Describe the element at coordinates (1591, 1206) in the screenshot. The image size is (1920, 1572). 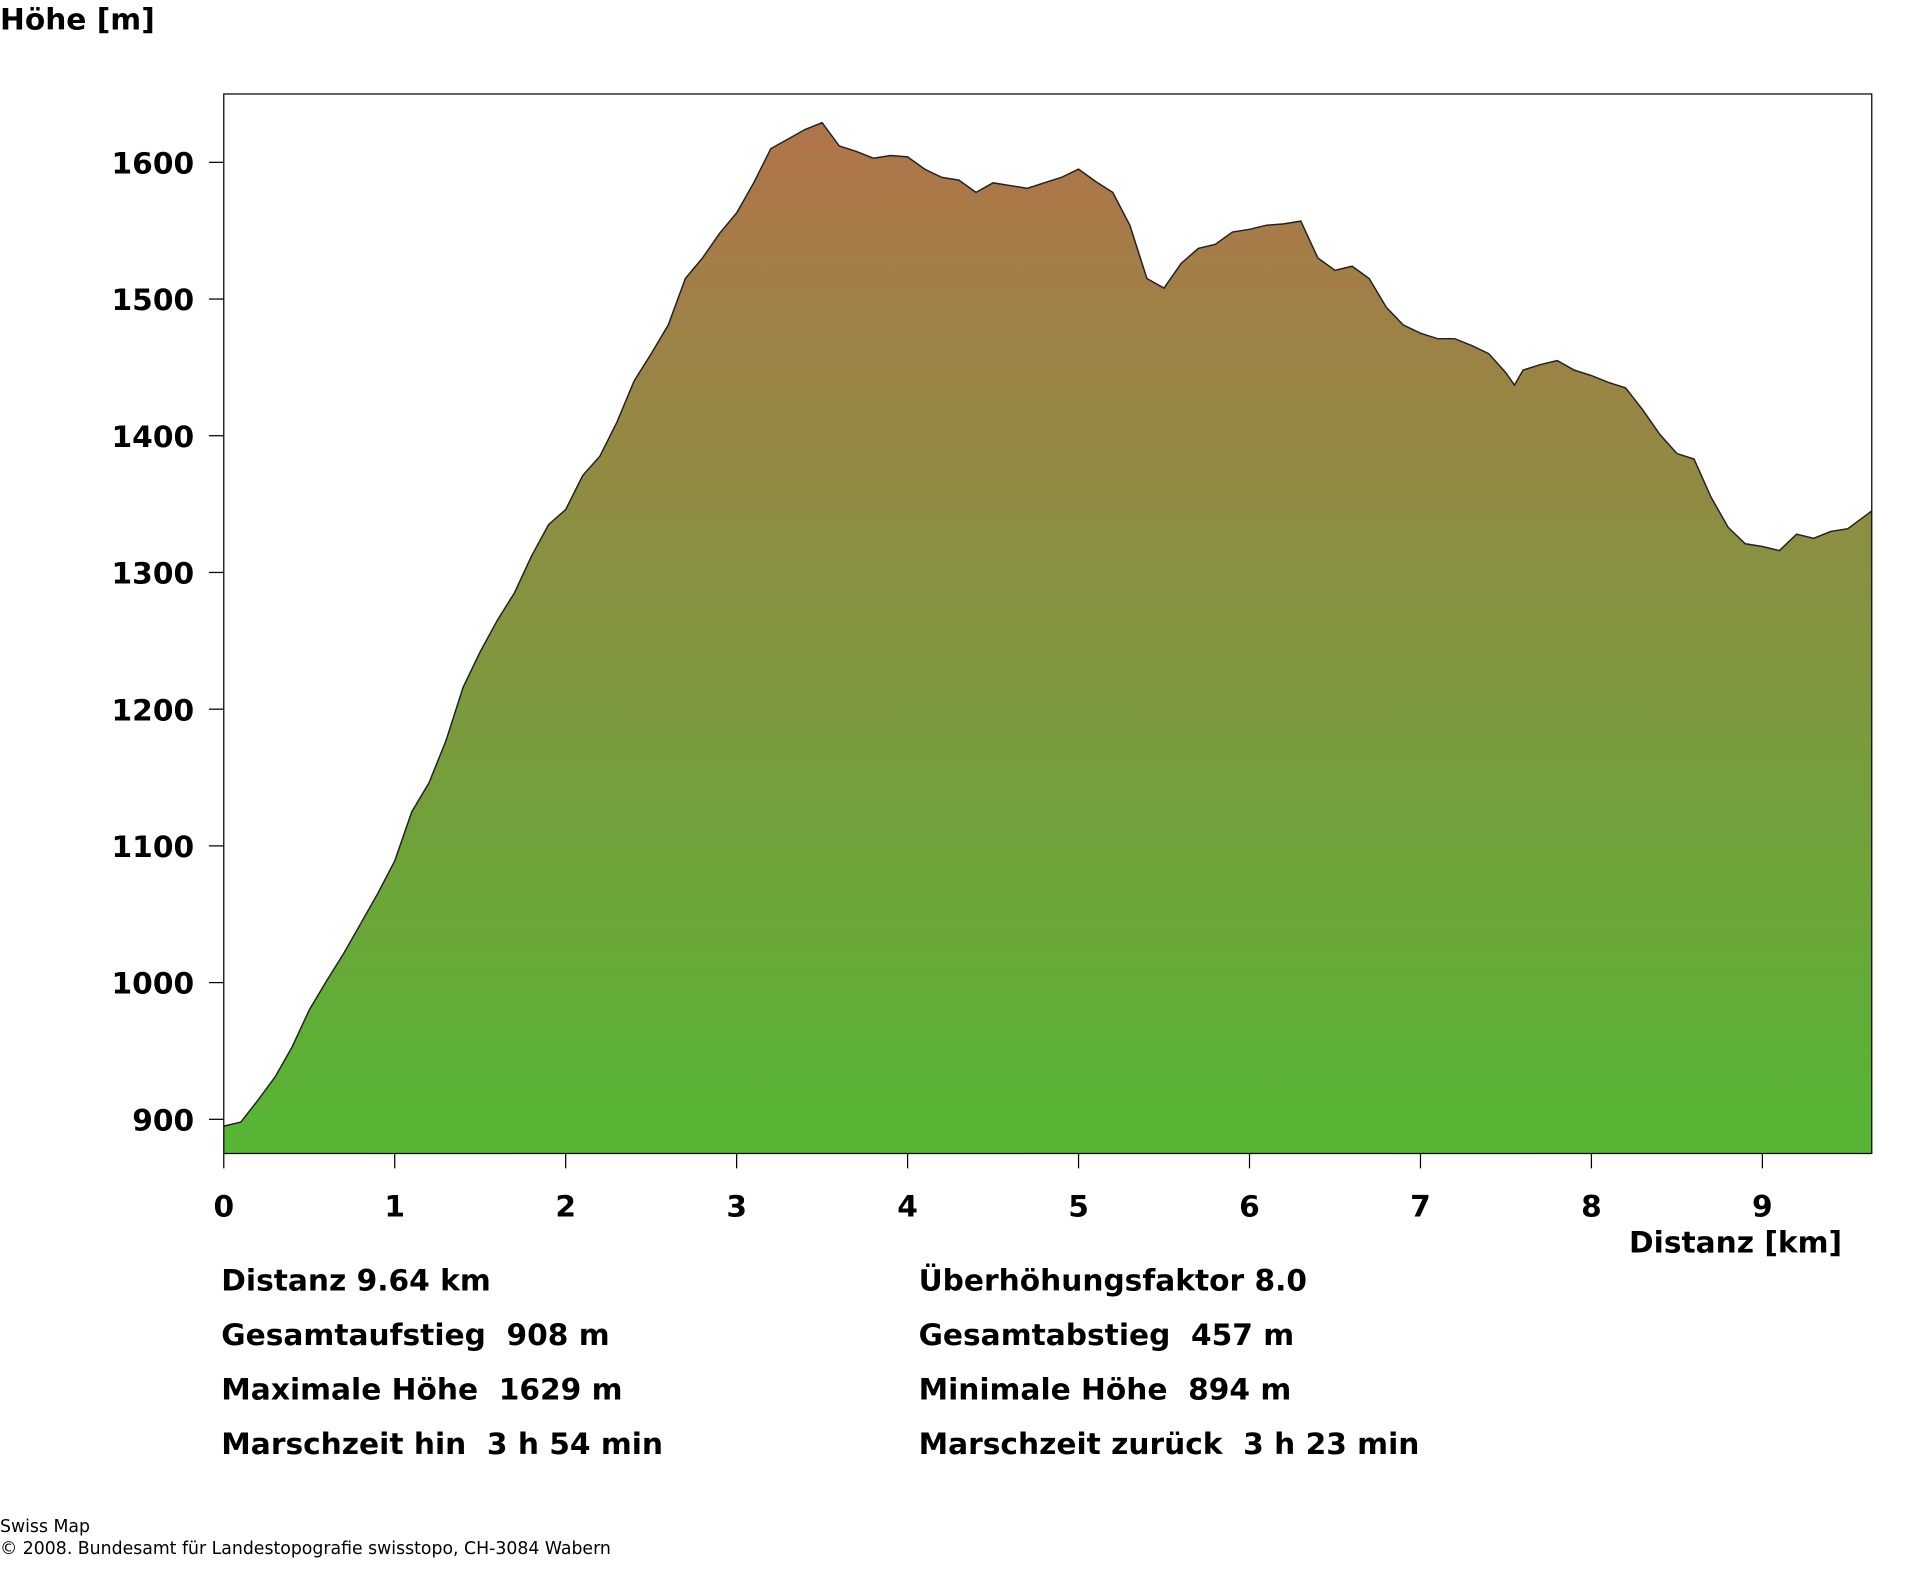
I see `x-tick-label: 8` at that location.